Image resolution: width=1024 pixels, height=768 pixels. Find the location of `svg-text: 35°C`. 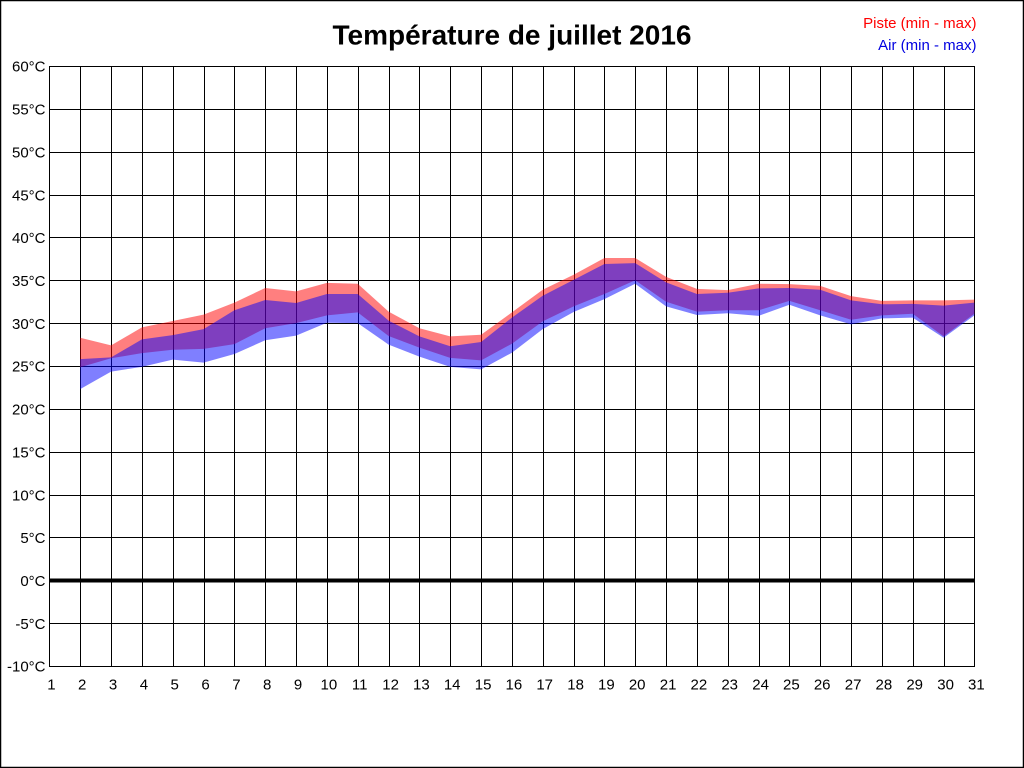

svg-text: 35°C is located at coordinates (29, 281).